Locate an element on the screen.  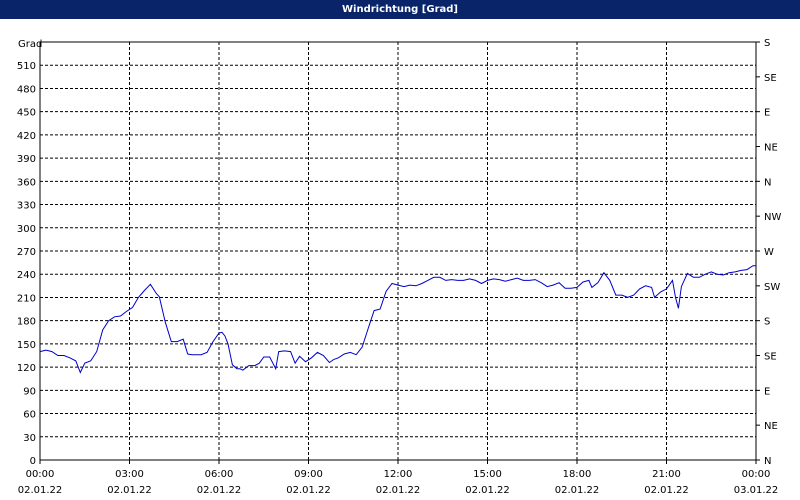
y-tick-label: 390 is located at coordinates (26, 159).